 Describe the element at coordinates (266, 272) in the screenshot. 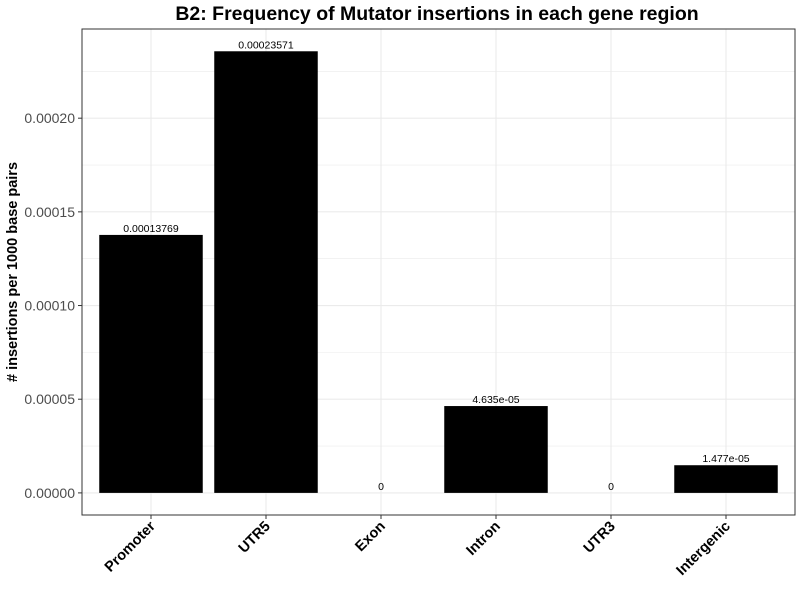

I see `bar-utr5` at that location.